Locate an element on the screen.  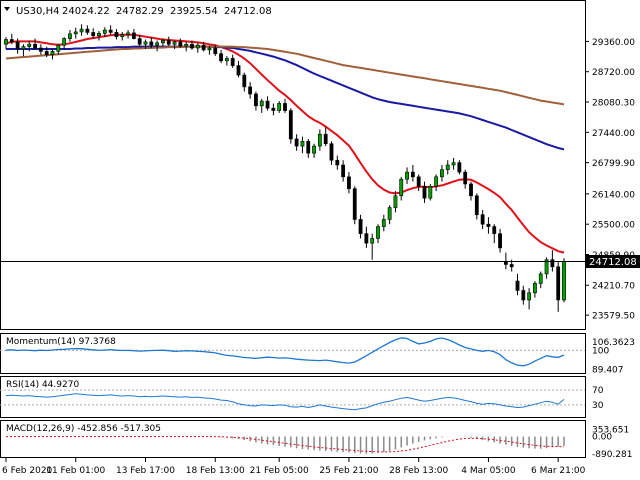
time-tick-label: 13 Feb 17:00 is located at coordinates (145, 471).